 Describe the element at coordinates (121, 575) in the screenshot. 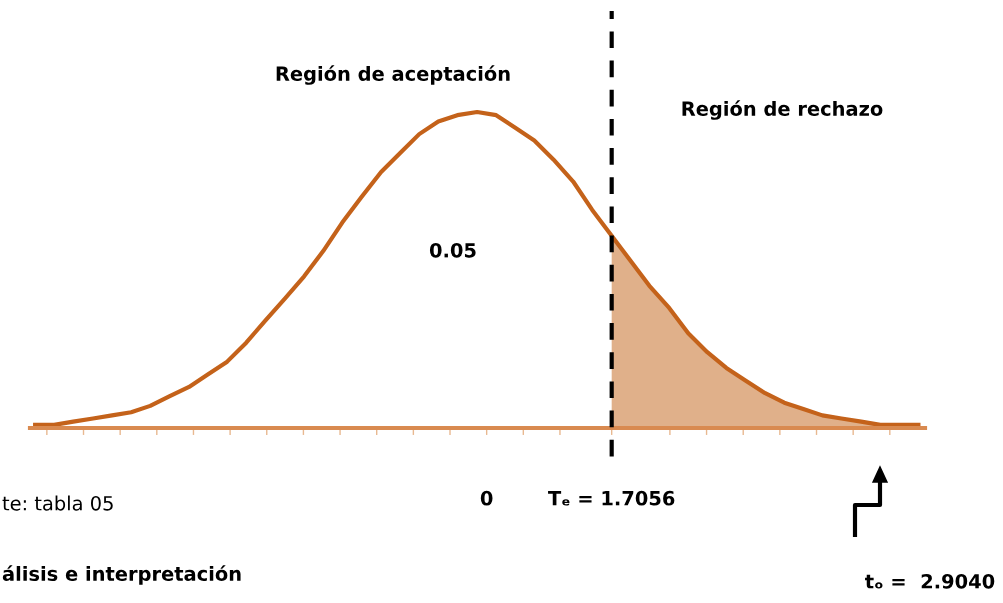

I see `text: álisis e interpretación` at that location.